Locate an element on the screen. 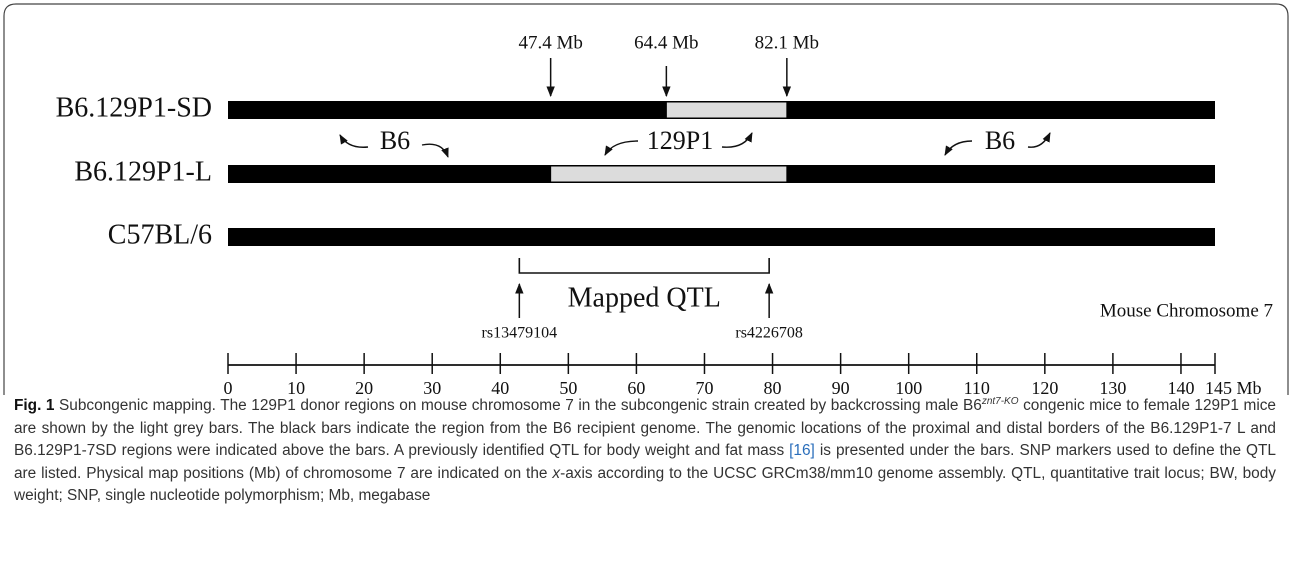  x-tick-label: 110 is located at coordinates (977, 386).